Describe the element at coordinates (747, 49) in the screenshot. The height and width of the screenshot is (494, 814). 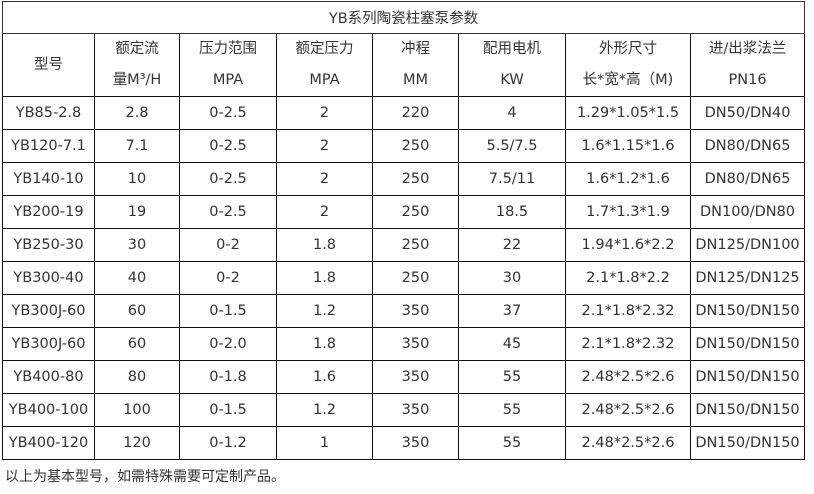
I see `column-header-line: 进/出浆法兰` at that location.